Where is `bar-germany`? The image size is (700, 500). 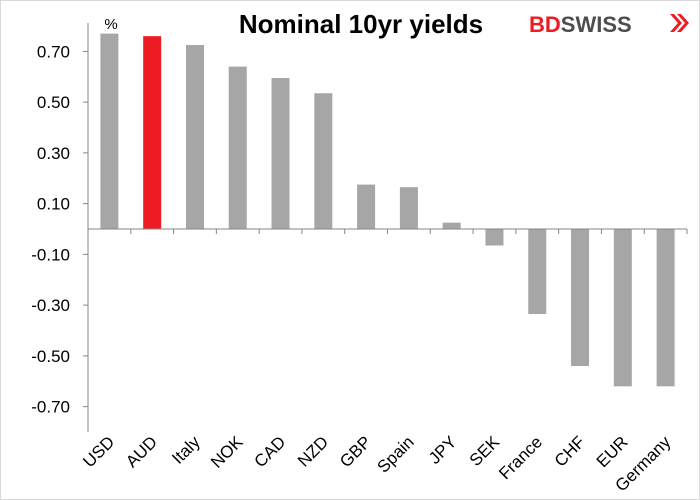 bar-germany is located at coordinates (665, 308).